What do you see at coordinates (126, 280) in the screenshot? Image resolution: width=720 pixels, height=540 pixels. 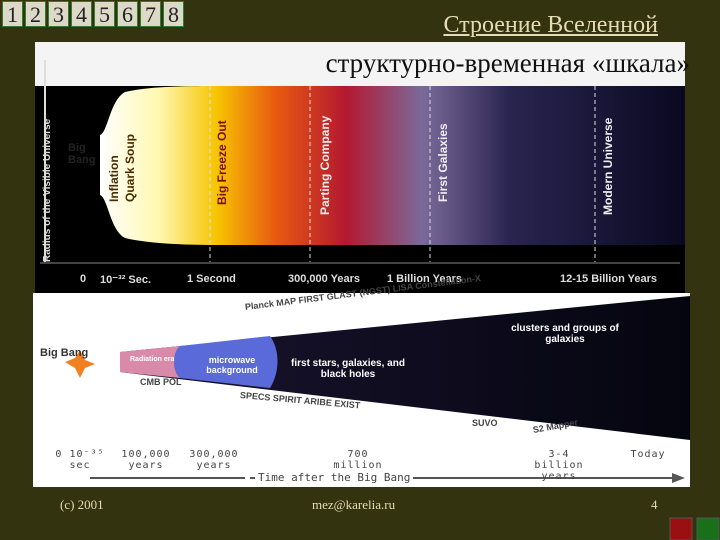 I see `time-label: 10⁻³² Sec.` at bounding box center [126, 280].